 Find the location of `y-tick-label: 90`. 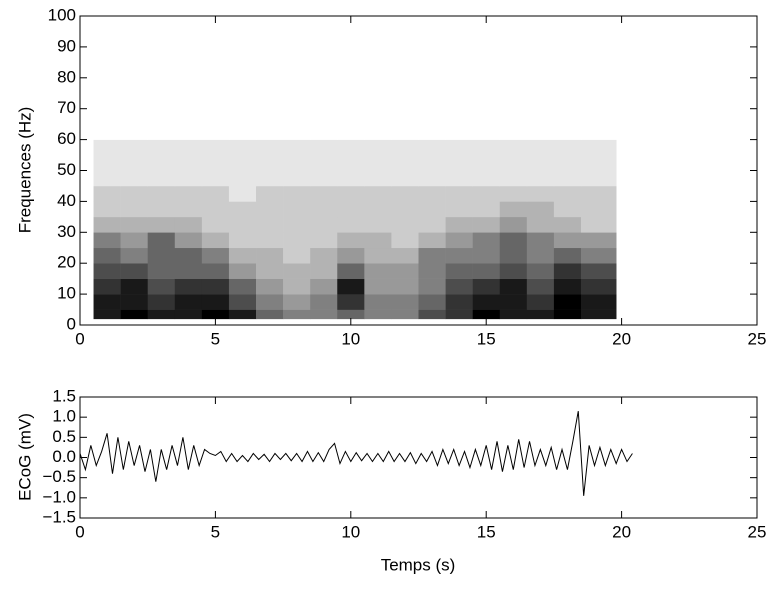

y-tick-label: 90 is located at coordinates (66, 45).